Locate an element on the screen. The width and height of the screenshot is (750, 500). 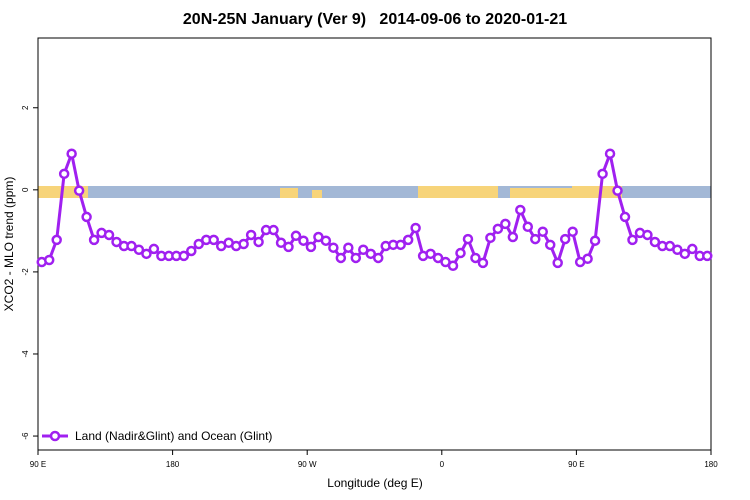
y-tick-label: -2 is located at coordinates (25, 272).